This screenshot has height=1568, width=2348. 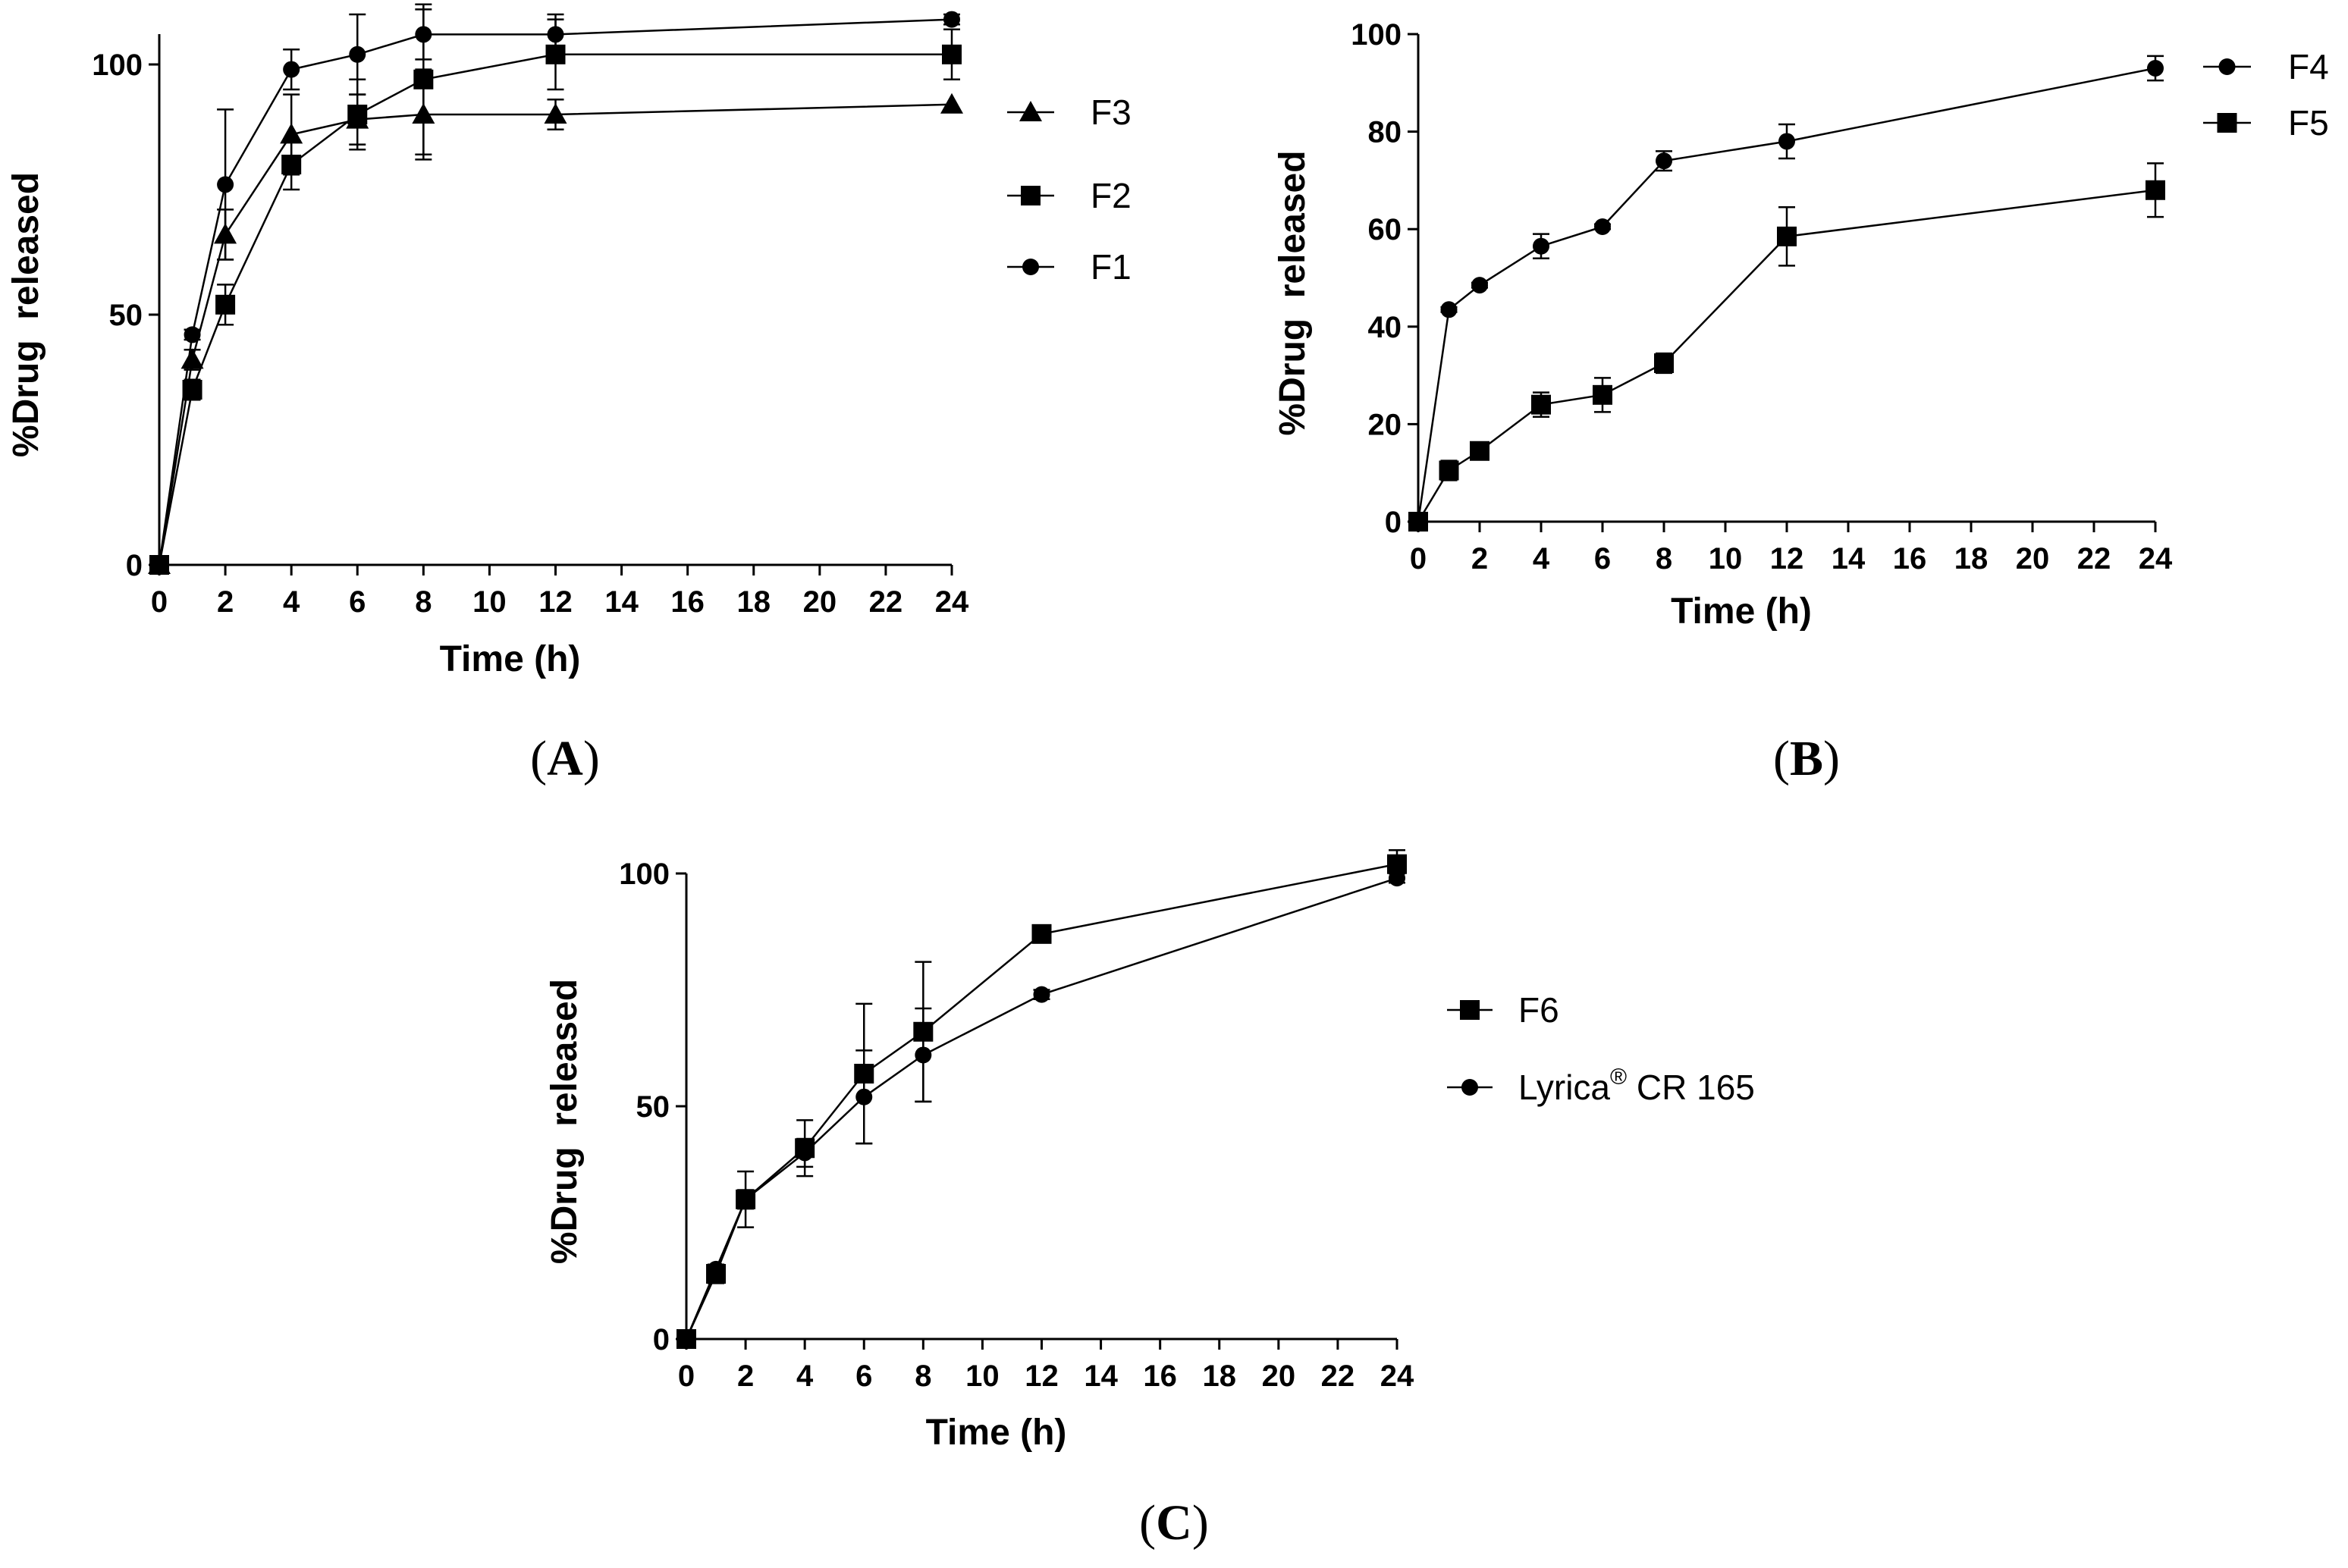 I want to click on legend-entry: F2, so click(x=1069, y=196).